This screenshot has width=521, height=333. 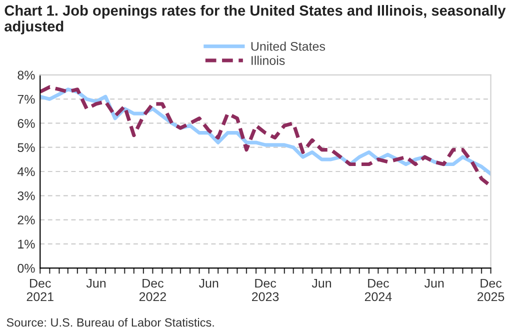 What do you see at coordinates (255, 19) in the screenshot?
I see `chart-title: Chart 1. Job openings rates for the United States and Illinois, seasonally adjusted` at bounding box center [255, 19].